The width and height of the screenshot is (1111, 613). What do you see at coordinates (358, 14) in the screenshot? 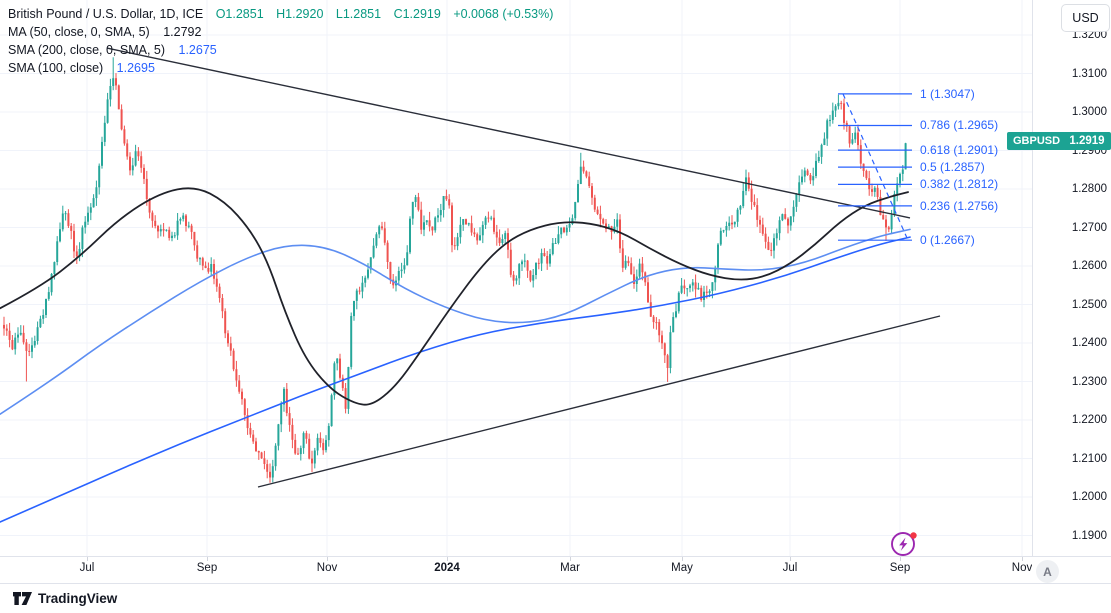
I see `ohlc-low: L1.2851` at bounding box center [358, 14].